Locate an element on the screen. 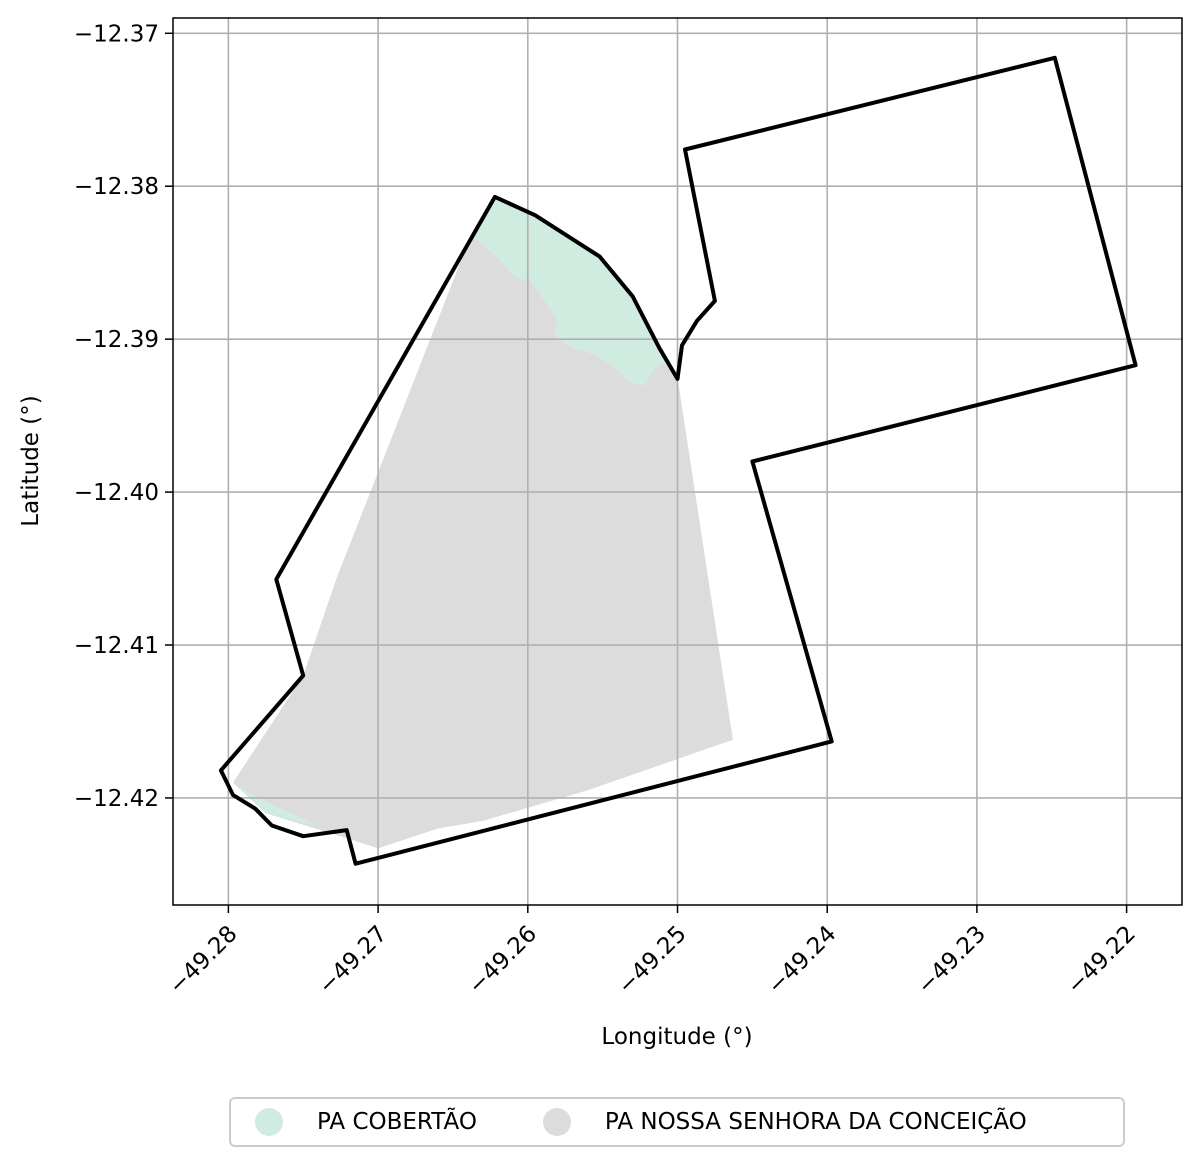 This screenshot has height=1168, width=1200. y-tick-label: −12.41 is located at coordinates (116, 646).